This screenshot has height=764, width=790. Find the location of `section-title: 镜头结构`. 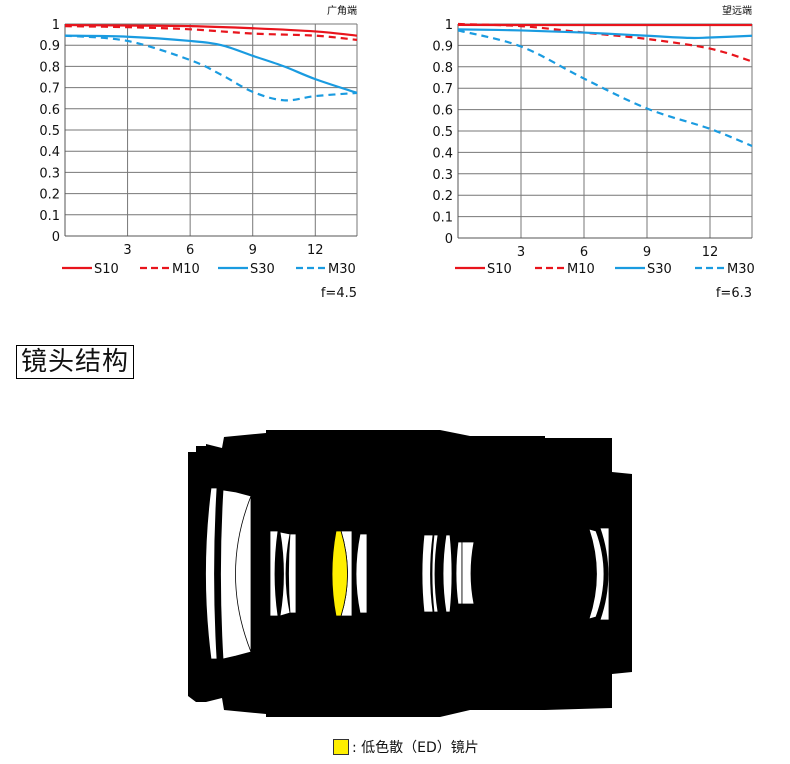

section-title: 镜头结构 is located at coordinates (75, 362).